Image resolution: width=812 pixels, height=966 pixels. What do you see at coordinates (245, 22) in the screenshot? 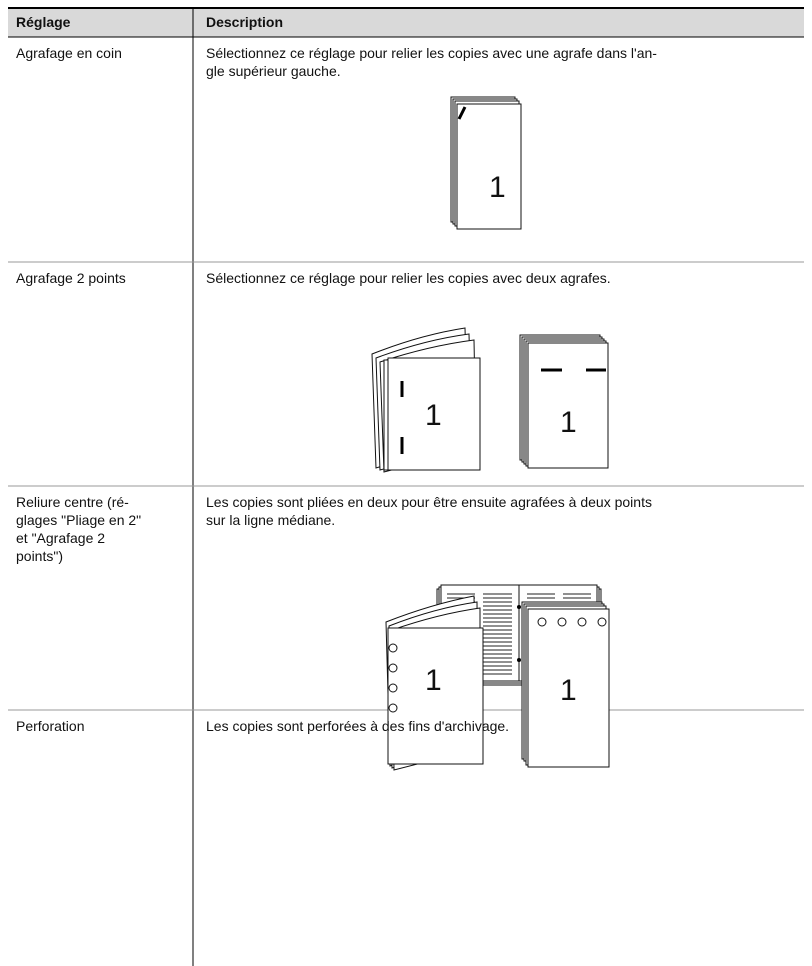
I see `header-cell: Description` at bounding box center [245, 22].